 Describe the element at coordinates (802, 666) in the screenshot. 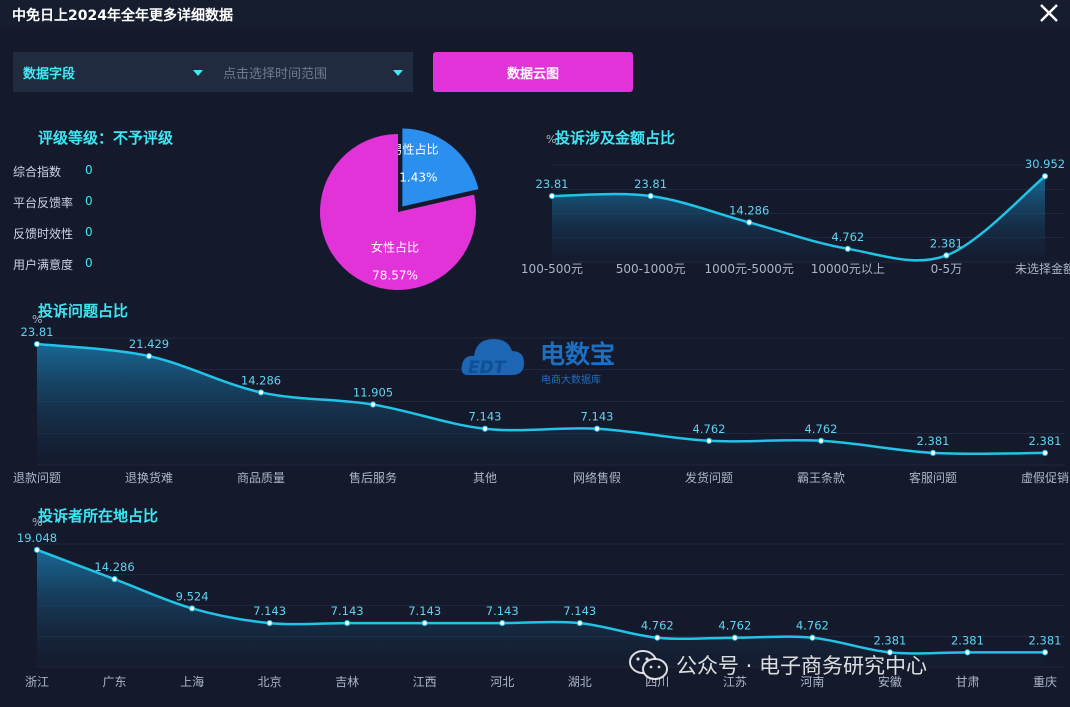

I see `wechat-text: 公众号 · 电子商务研究中心` at that location.